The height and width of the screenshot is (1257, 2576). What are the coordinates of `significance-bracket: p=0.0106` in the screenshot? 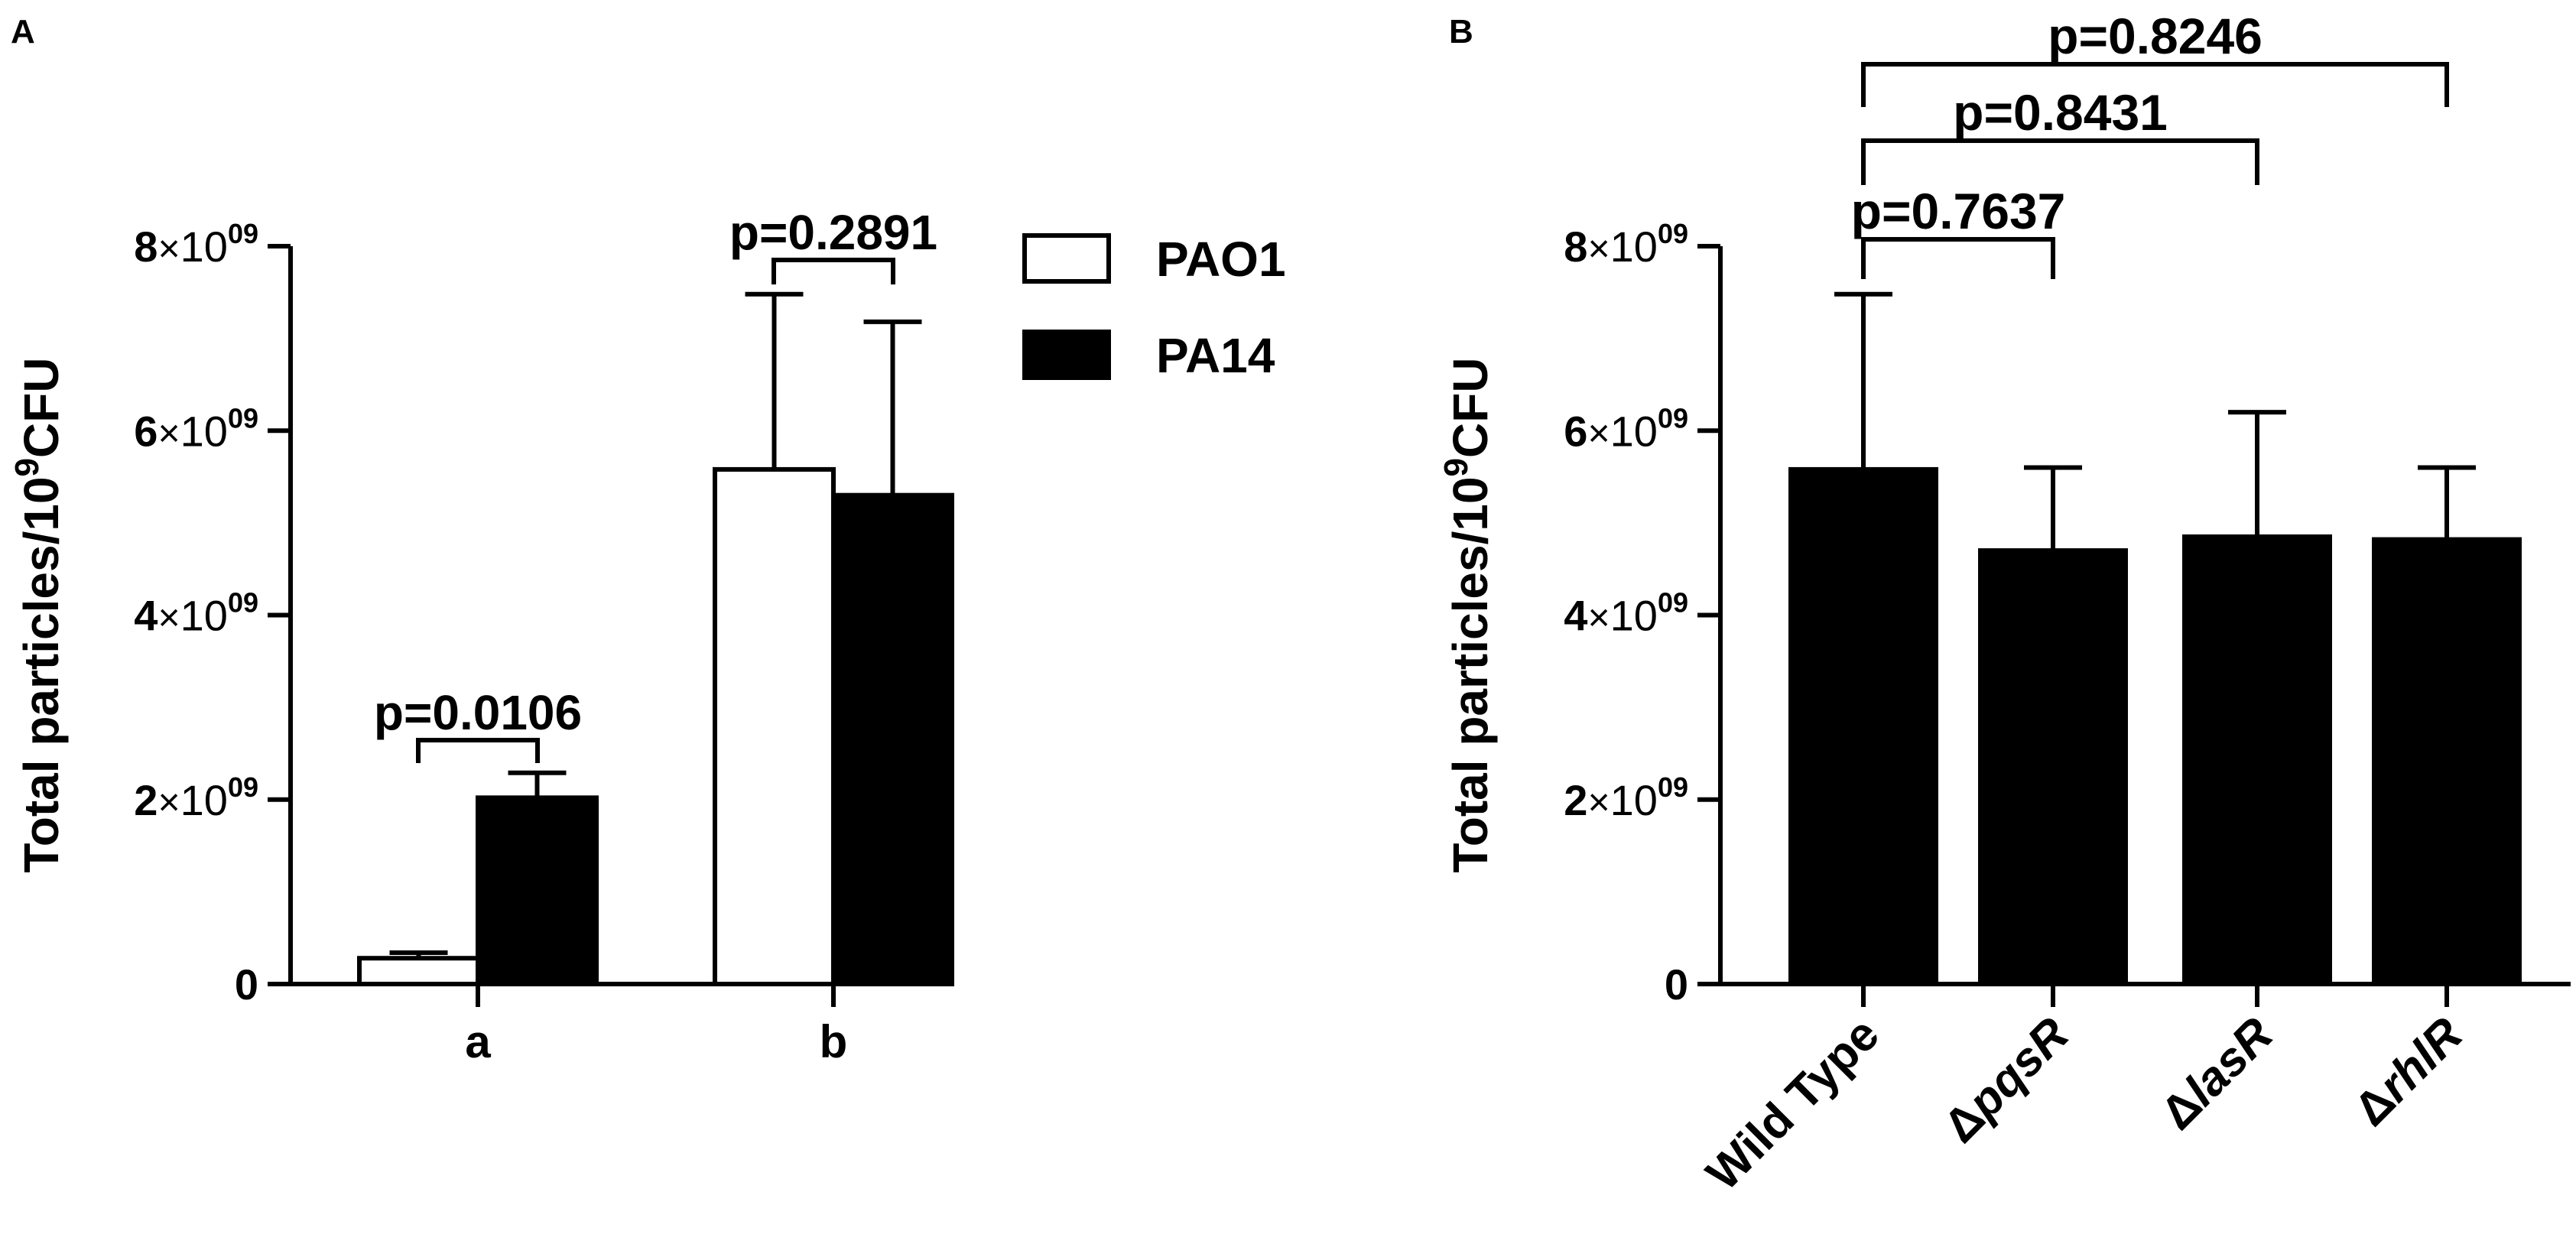 It's located at (478, 724).